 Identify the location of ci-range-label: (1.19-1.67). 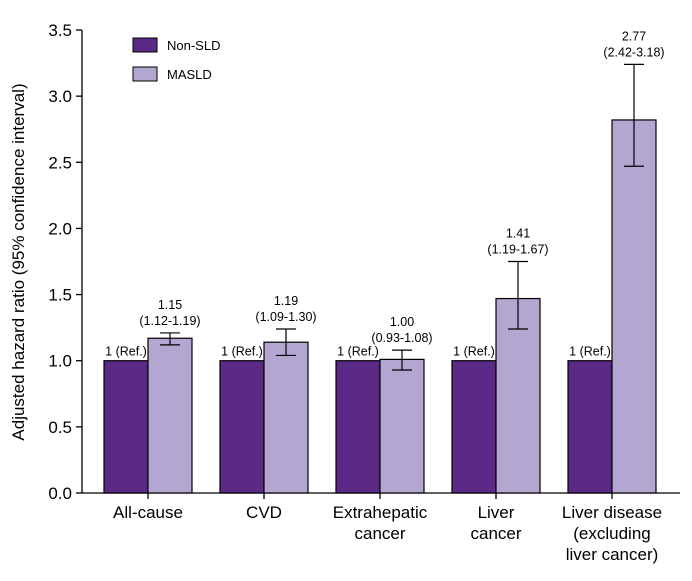
(517, 250).